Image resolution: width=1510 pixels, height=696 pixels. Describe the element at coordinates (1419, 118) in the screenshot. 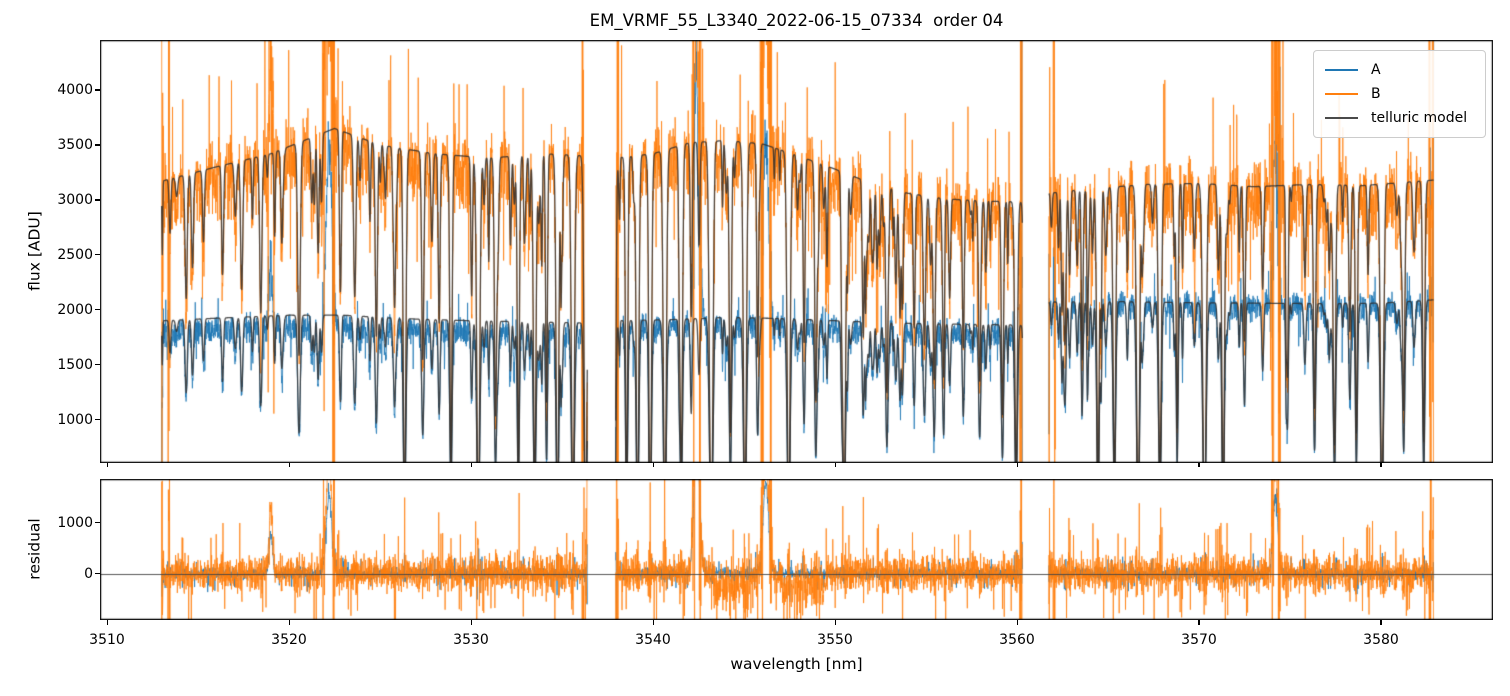

I see `legend-label-telluric: telluric model` at that location.